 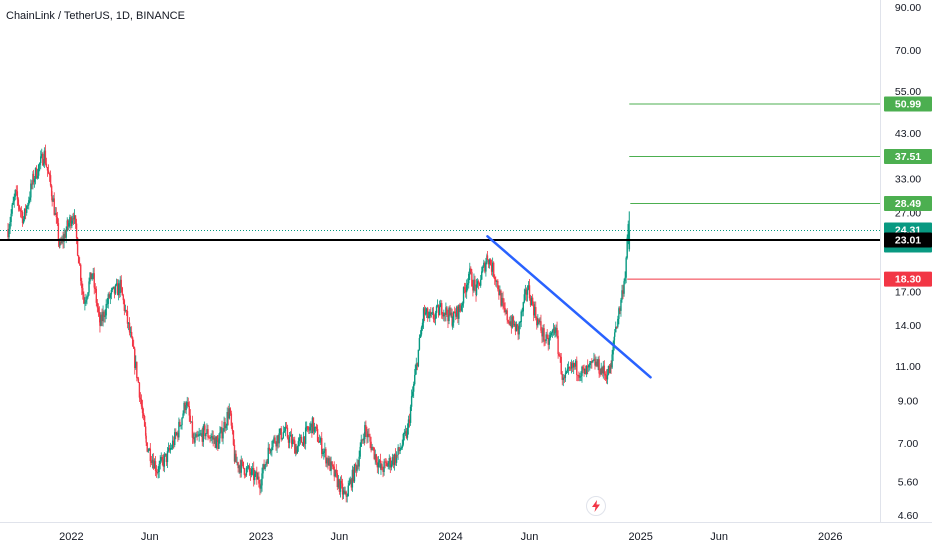 What do you see at coordinates (450, 537) in the screenshot?
I see `x-tick-label: 2024` at bounding box center [450, 537].